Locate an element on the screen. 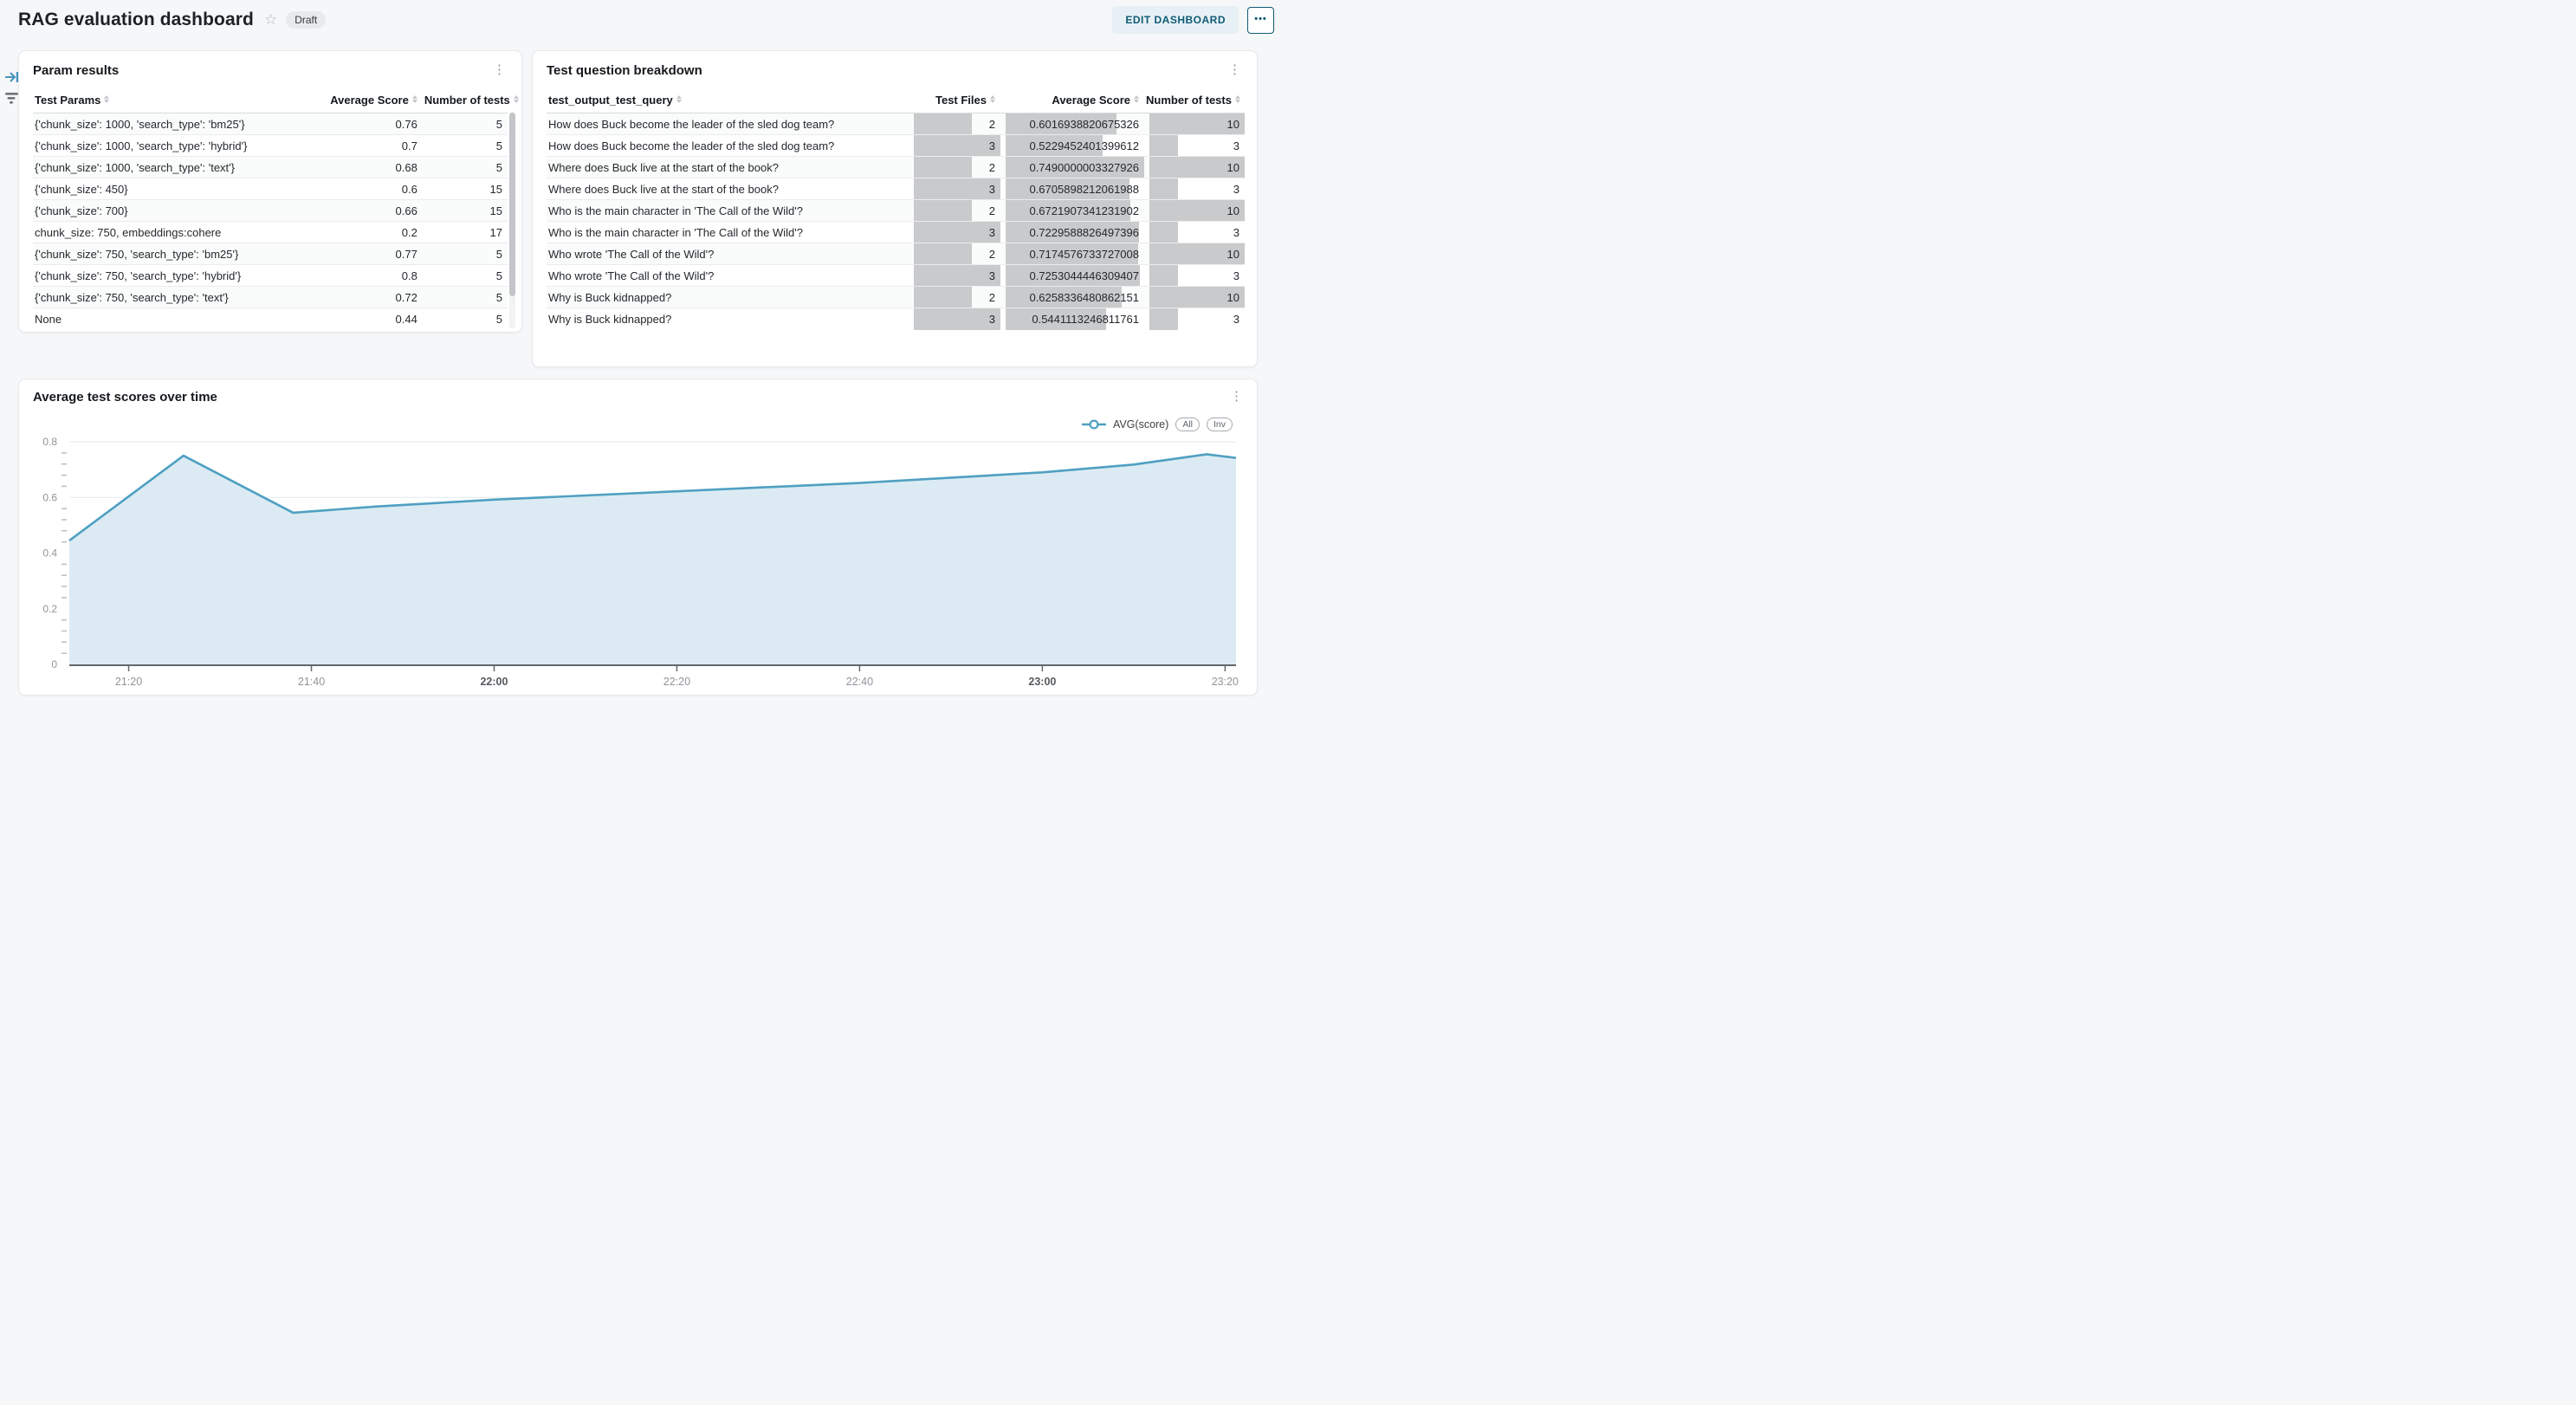  value-cell-with-bar: 0.7253044446309407 is located at coordinates (1072, 275).